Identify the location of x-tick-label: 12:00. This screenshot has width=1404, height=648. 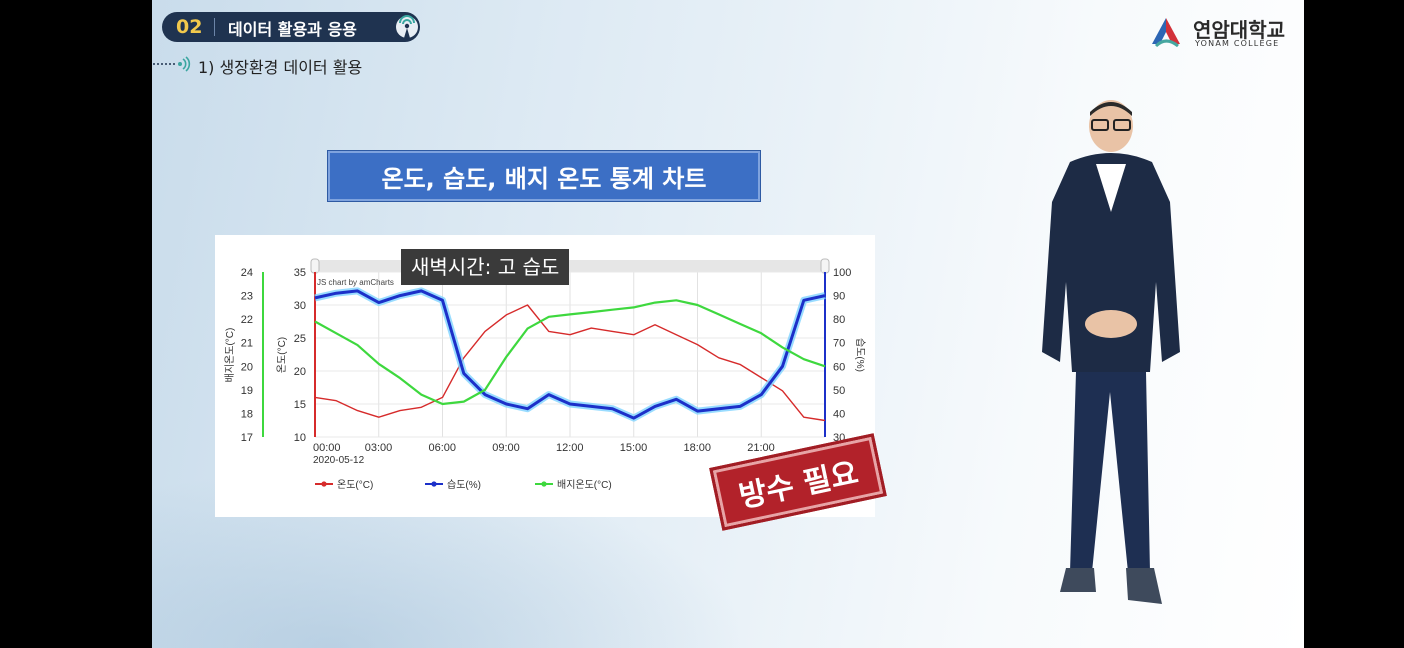
(570, 448).